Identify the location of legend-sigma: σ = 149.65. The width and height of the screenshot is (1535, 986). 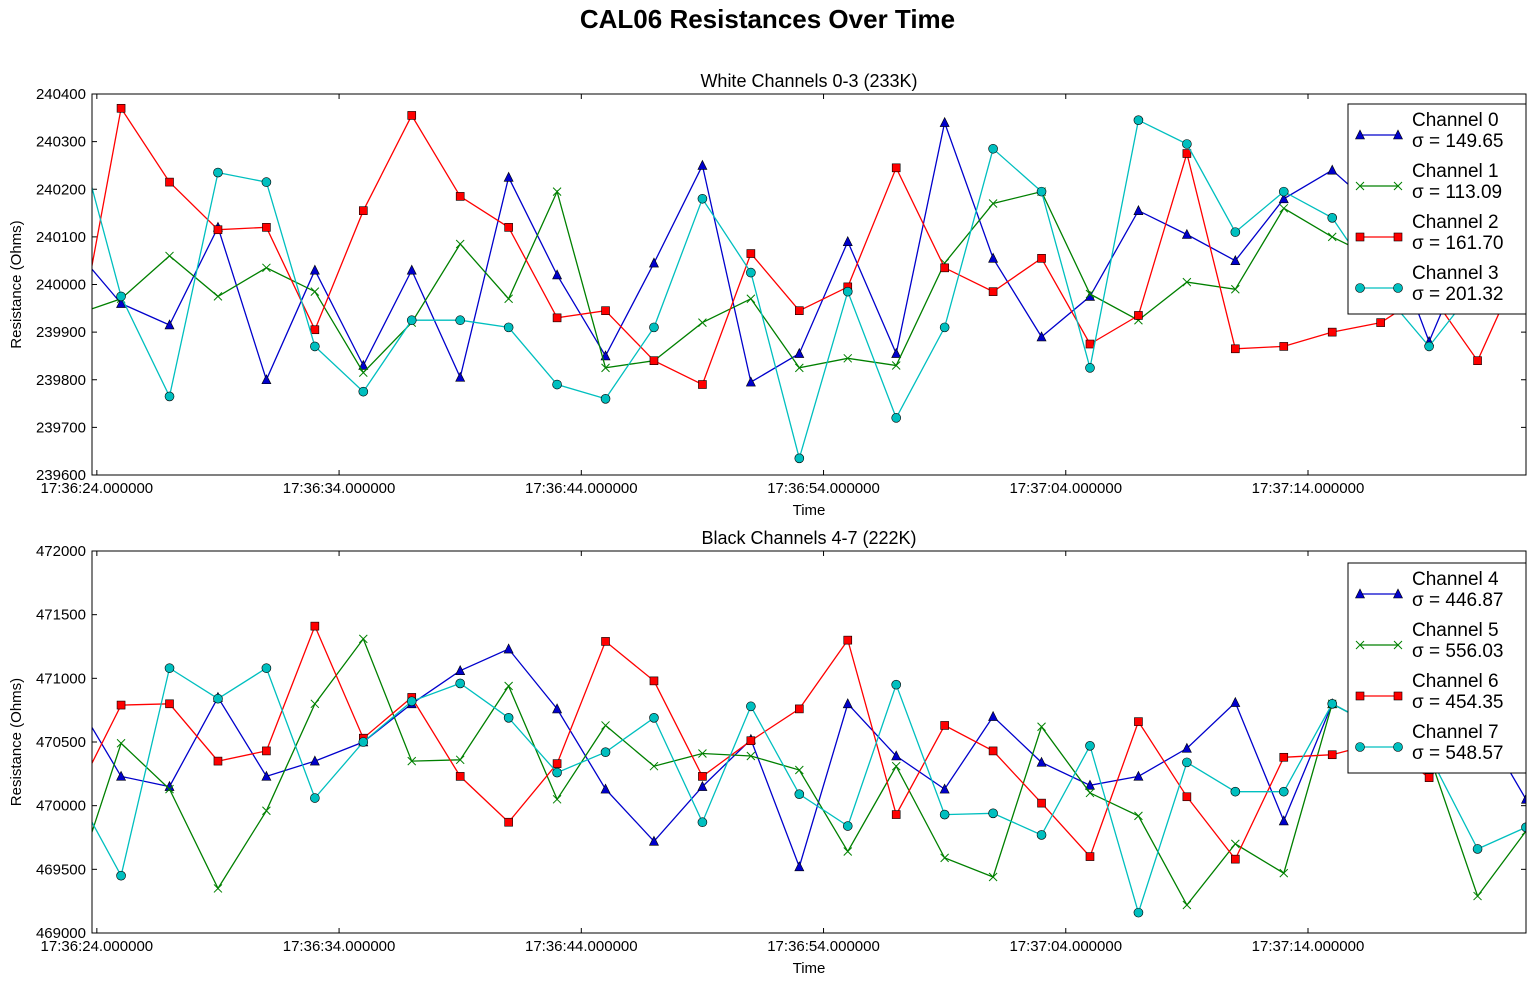
(1458, 141).